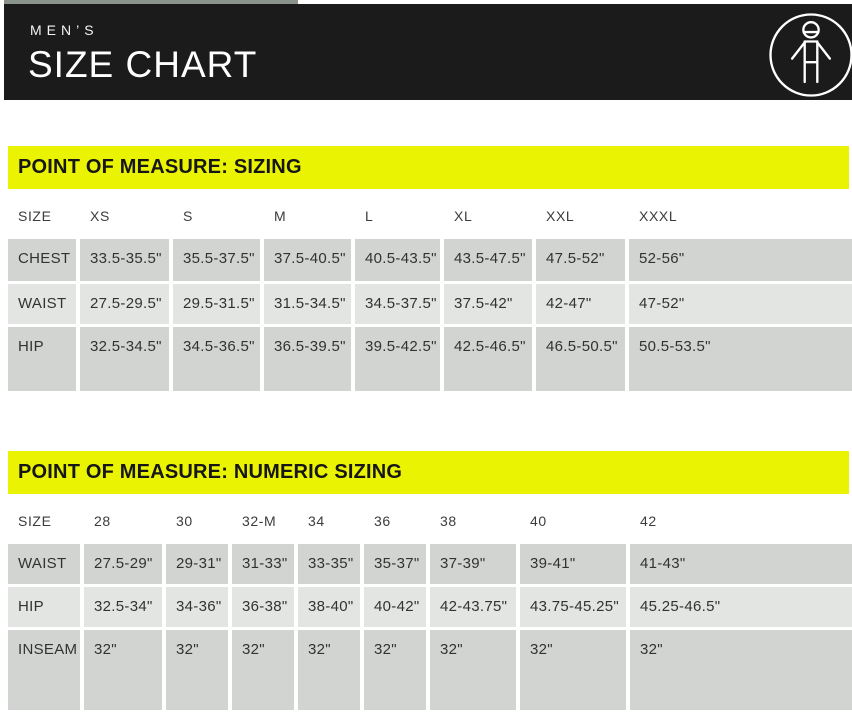  What do you see at coordinates (809, 55) in the screenshot?
I see `person-measure-icon` at bounding box center [809, 55].